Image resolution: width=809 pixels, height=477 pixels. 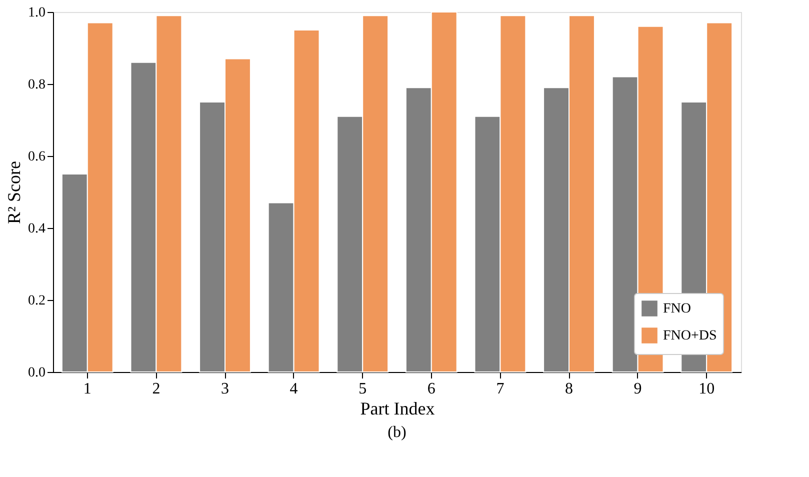 I want to click on x-tick-label: 4, so click(x=294, y=389).